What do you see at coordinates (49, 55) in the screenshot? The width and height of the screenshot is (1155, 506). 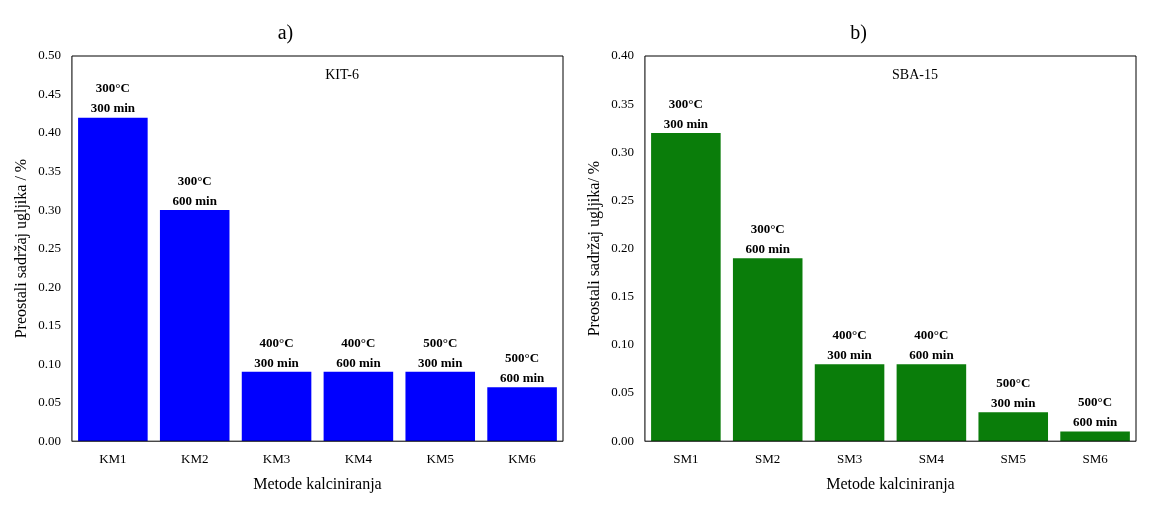 I see `y-tick-label: 0.50` at bounding box center [49, 55].